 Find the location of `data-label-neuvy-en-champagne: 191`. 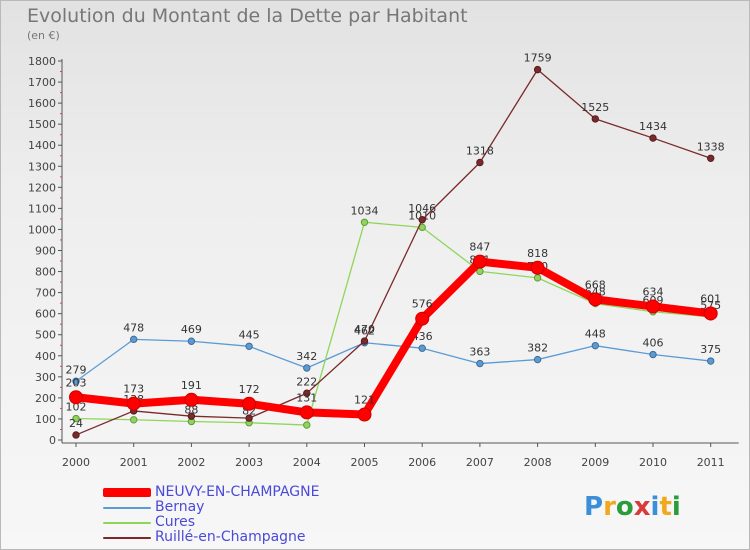

data-label-neuvy-en-champagne: 191 is located at coordinates (191, 385).